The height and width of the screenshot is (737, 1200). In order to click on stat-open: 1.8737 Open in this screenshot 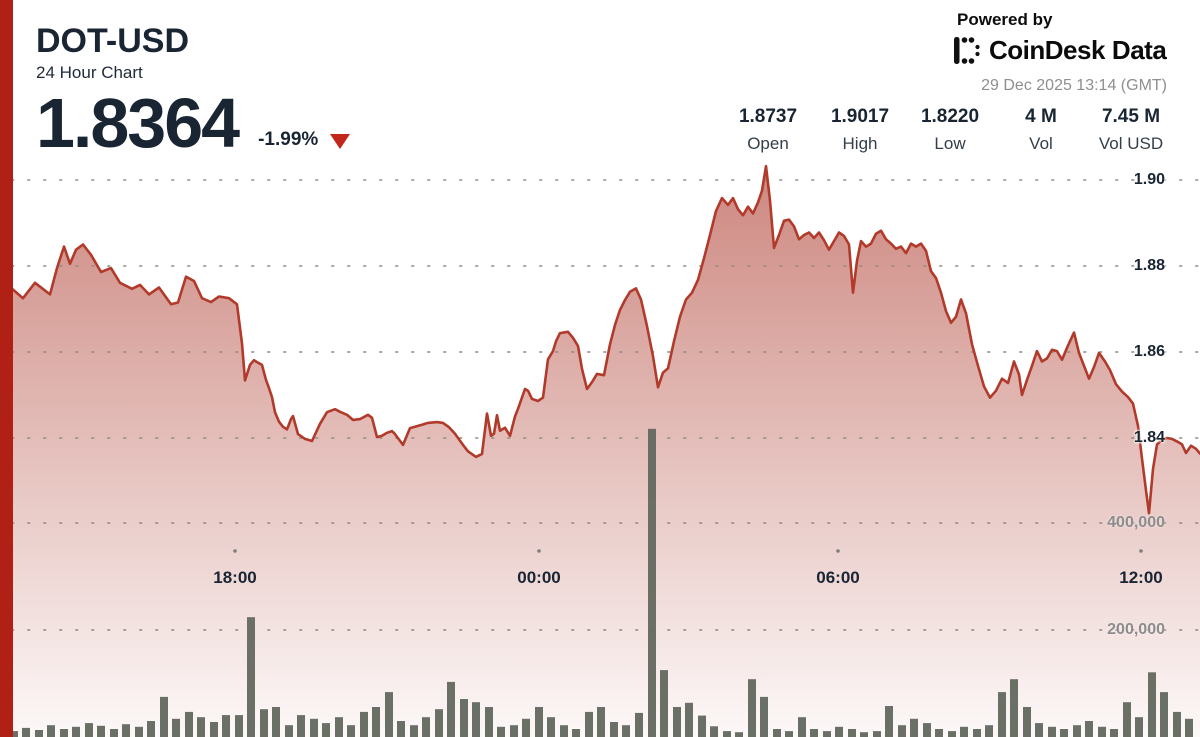, I will do `click(768, 130)`.